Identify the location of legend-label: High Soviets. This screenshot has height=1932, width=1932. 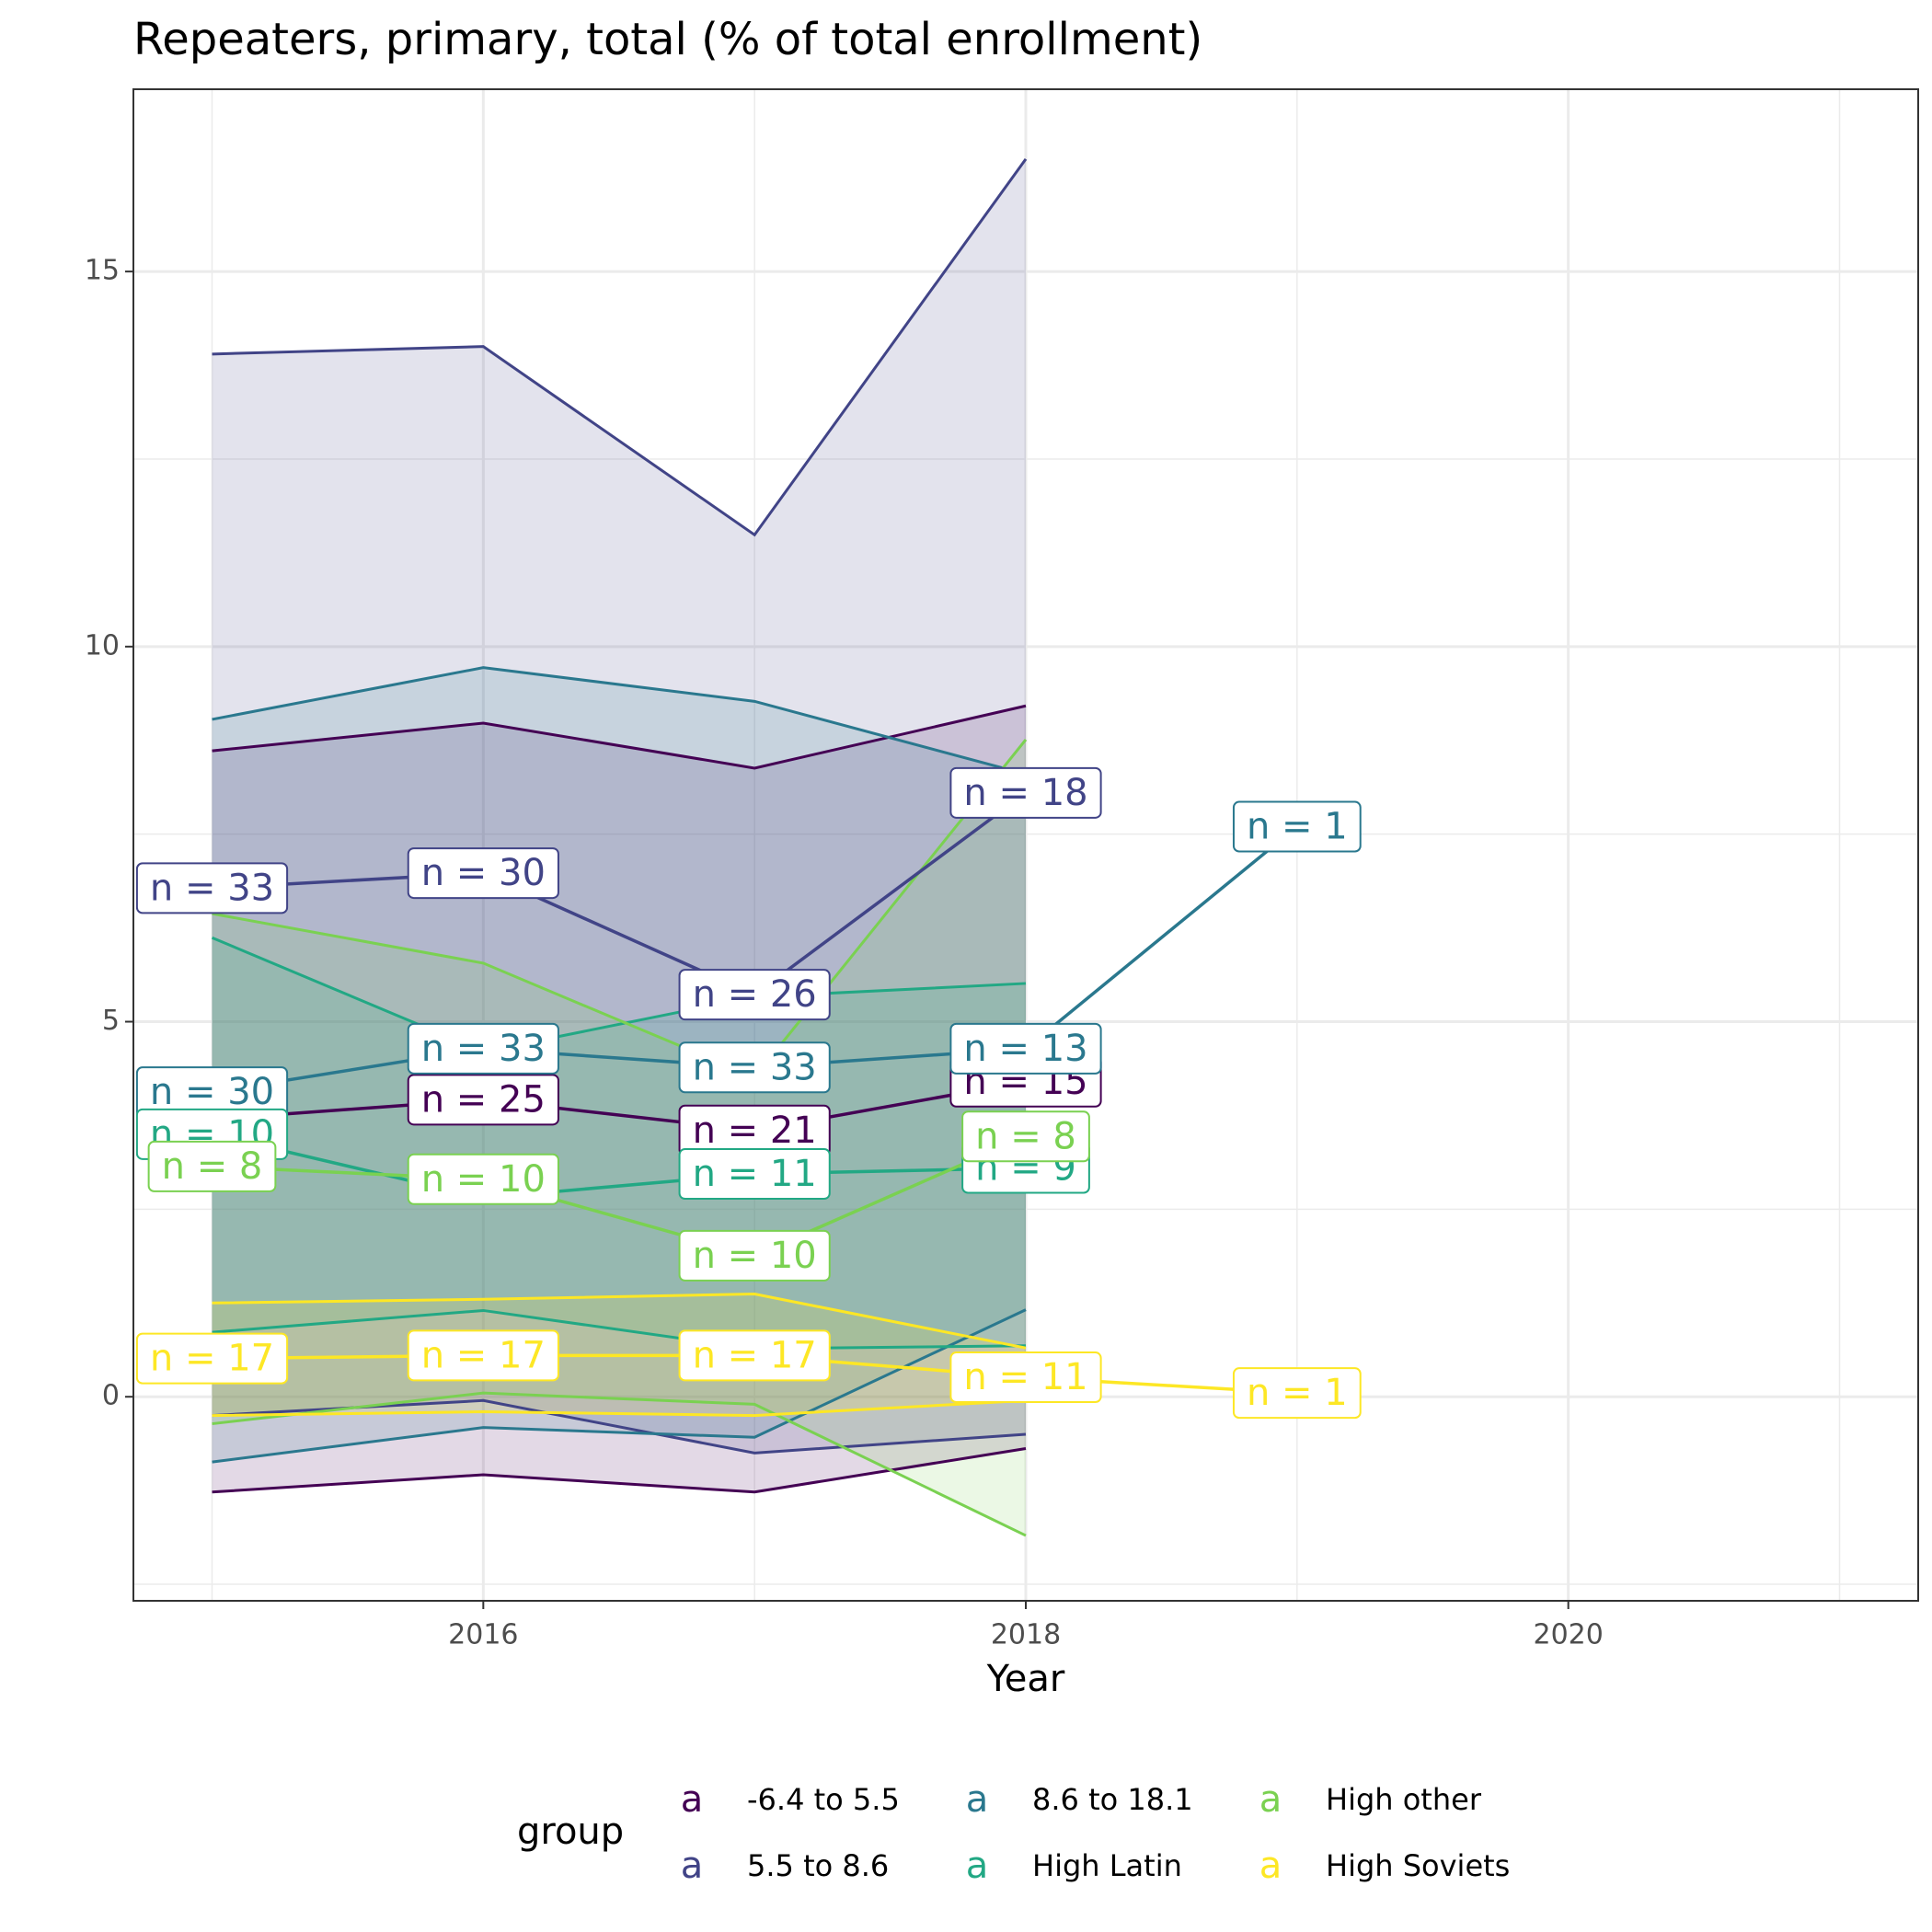
(1418, 1865).